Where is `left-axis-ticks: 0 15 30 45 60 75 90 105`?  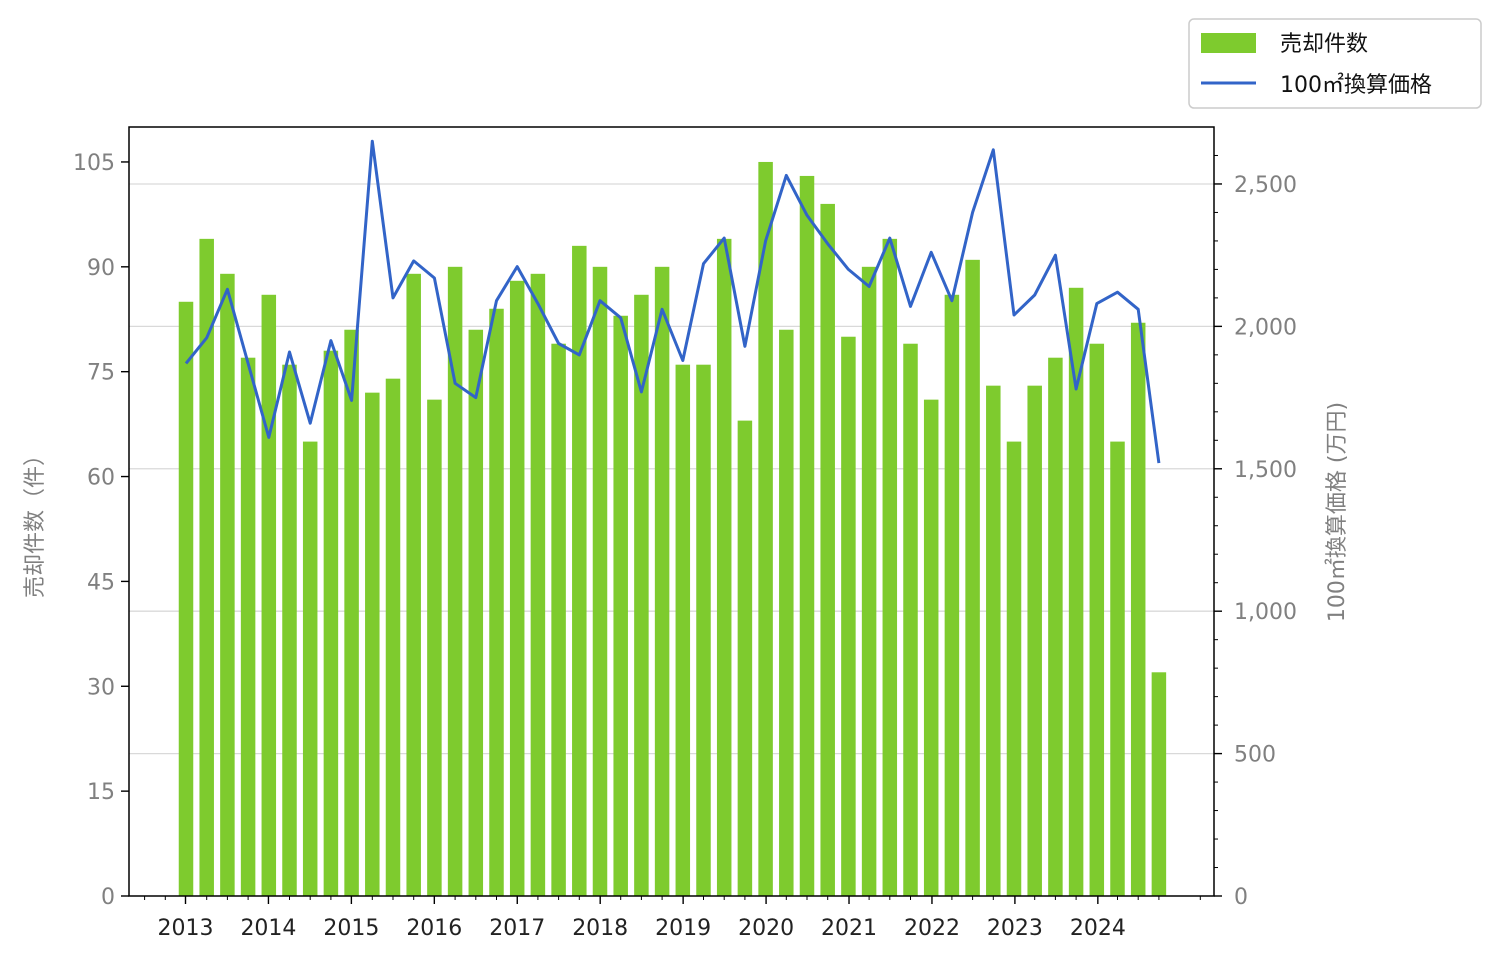
left-axis-ticks: 0 15 30 45 60 75 90 105 is located at coordinates (101, 530).